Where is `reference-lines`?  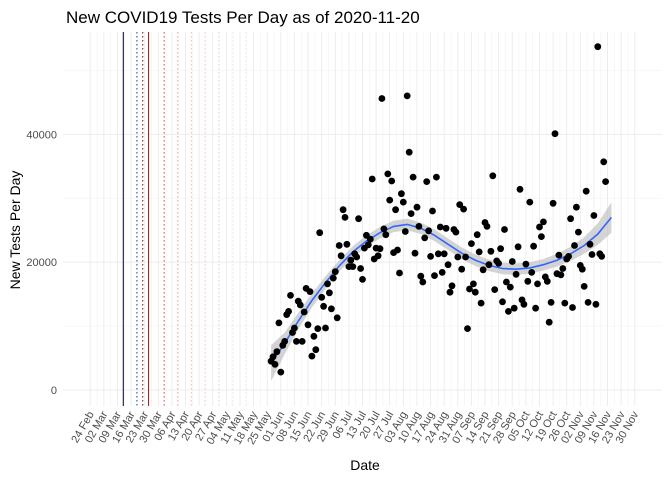 reference-lines is located at coordinates (184, 219).